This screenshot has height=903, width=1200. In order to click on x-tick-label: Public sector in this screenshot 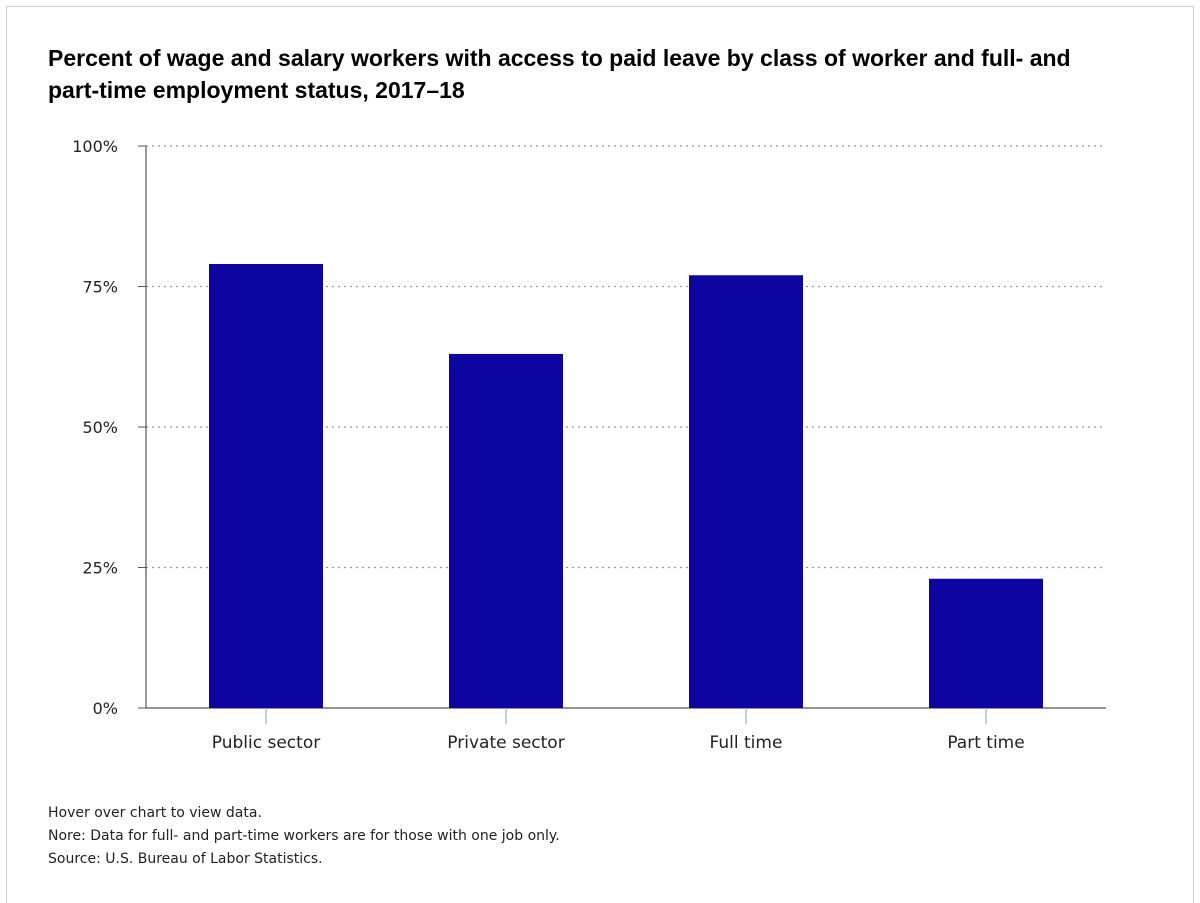, I will do `click(266, 743)`.